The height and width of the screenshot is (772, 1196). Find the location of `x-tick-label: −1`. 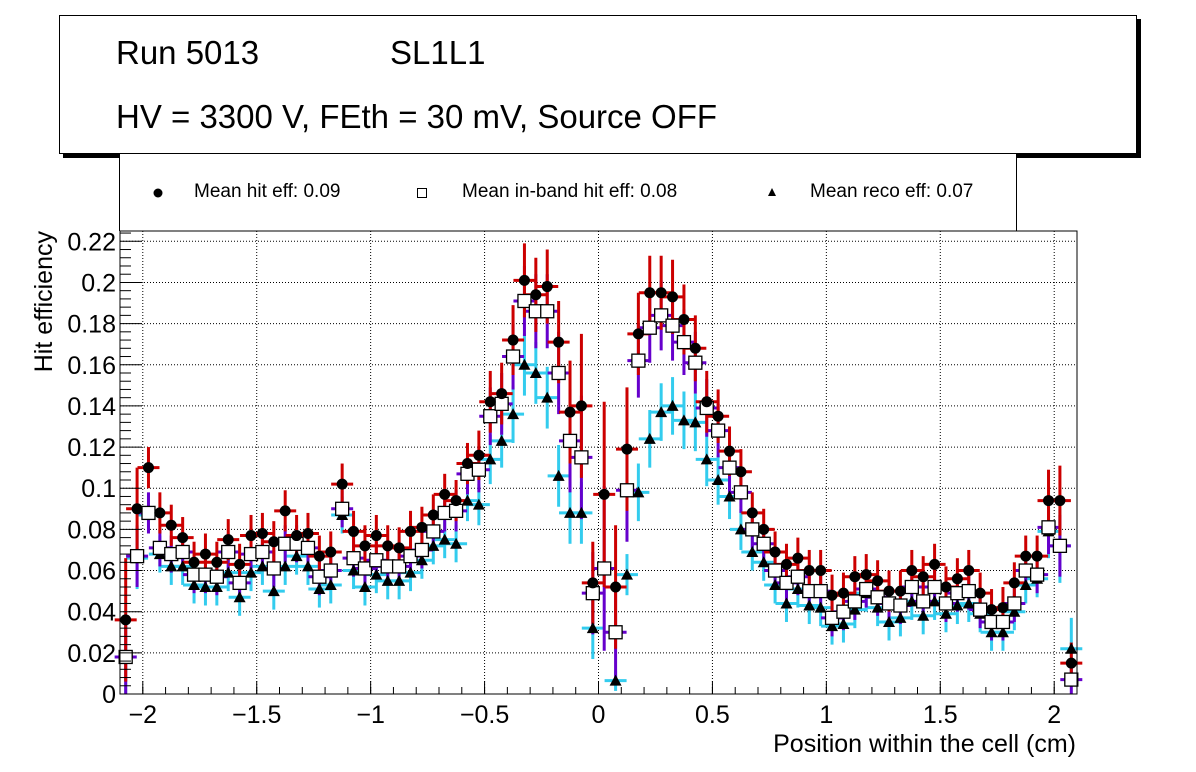

x-tick-label: −1 is located at coordinates (370, 715).